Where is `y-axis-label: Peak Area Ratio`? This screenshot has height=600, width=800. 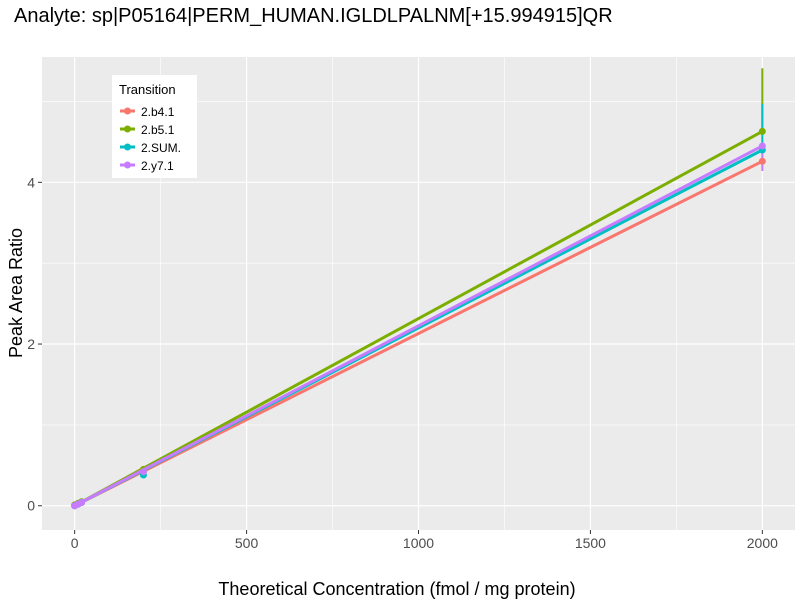 y-axis-label: Peak Area Ratio is located at coordinates (16, 293).